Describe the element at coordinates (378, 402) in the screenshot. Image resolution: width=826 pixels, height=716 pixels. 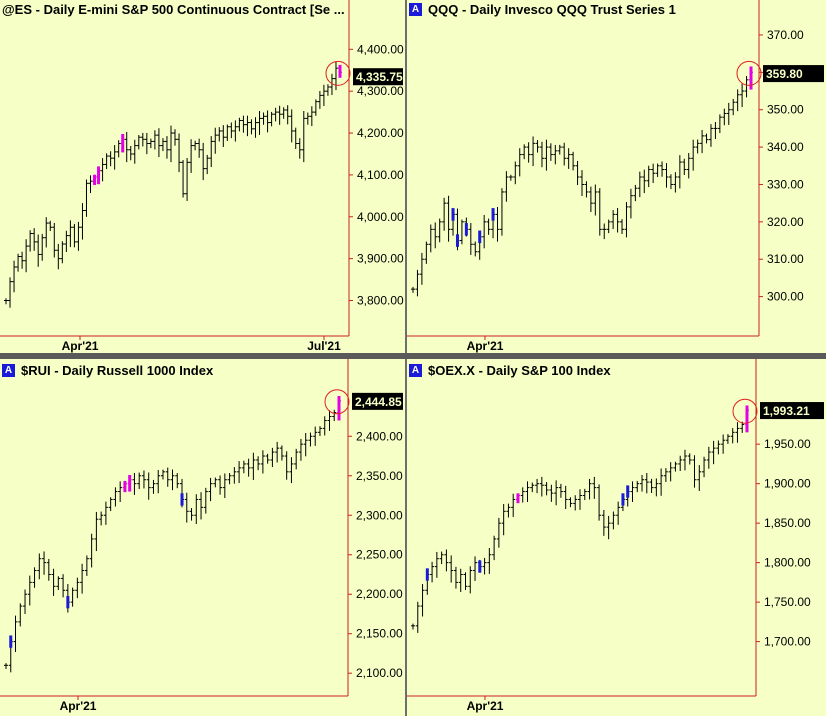
I see `last-value-label: 2,444.85` at that location.